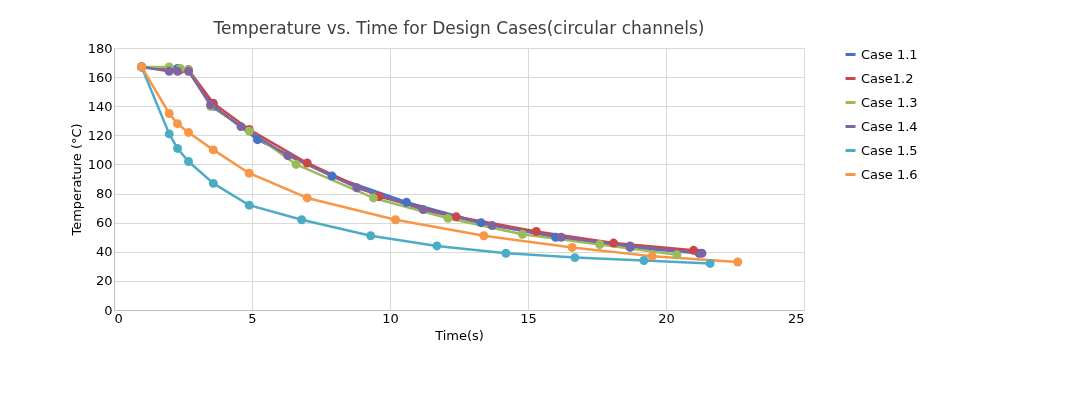 Image resolution: width=1068 pixels, height=417 pixels. What do you see at coordinates (104, 252) in the screenshot?
I see `y-tick-label: 40` at bounding box center [104, 252].